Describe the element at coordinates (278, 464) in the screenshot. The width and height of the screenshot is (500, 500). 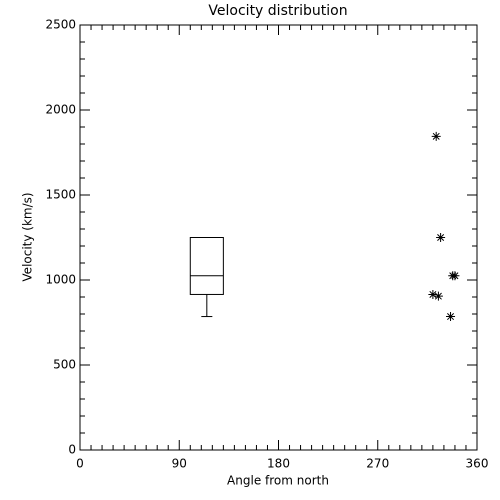
I see `x-tick-label: 180` at that location.